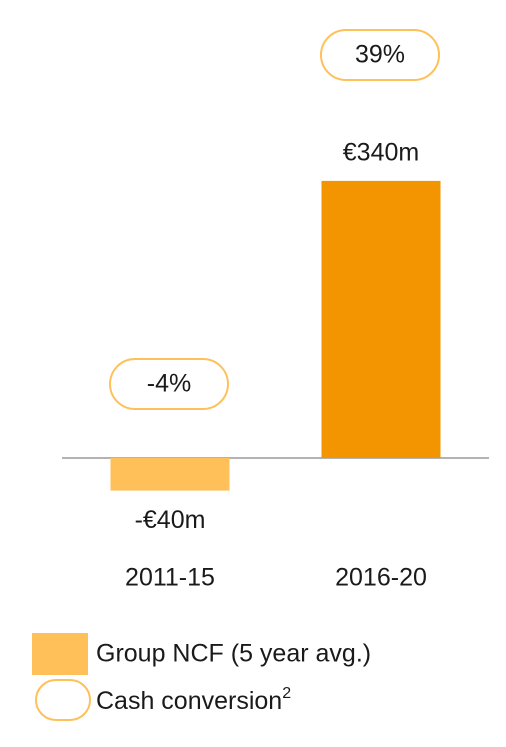 The image size is (506, 747). Describe the element at coordinates (60, 654) in the screenshot. I see `legend-swatch` at that location.